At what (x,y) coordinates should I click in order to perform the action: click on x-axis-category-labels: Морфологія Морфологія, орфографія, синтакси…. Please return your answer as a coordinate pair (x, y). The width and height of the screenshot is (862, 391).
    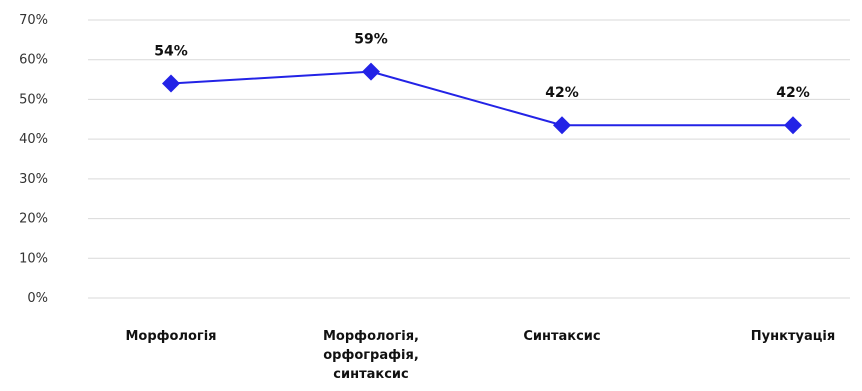
    Looking at the image, I should click on (480, 355).